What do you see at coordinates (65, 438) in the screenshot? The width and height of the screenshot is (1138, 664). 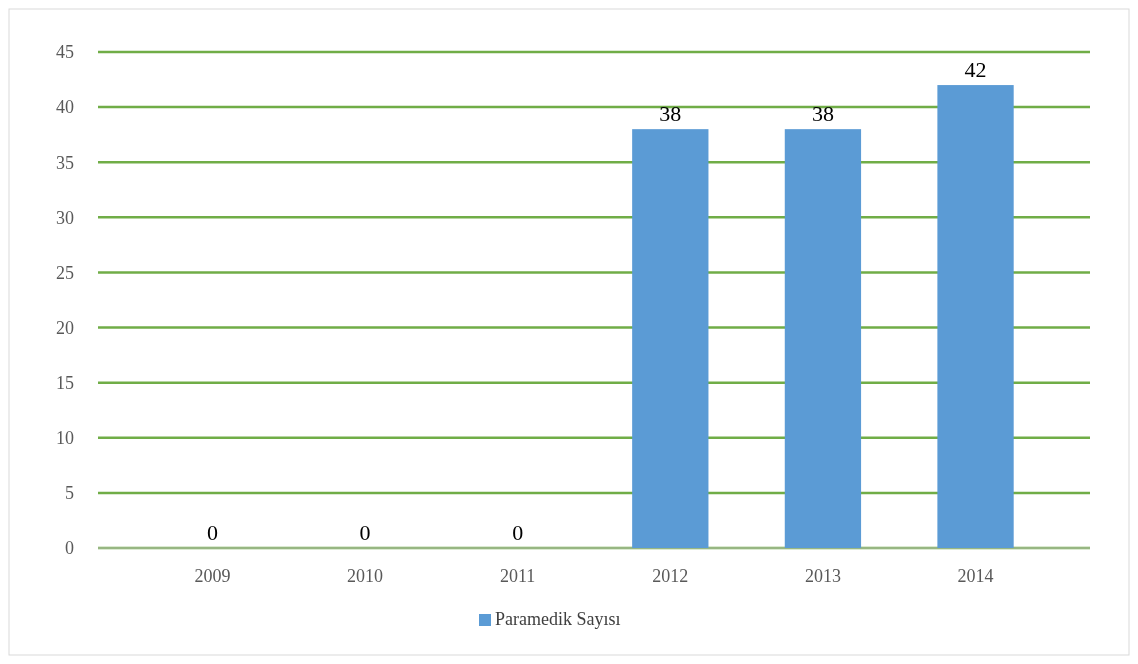 I see `y-tick-label: 10` at bounding box center [65, 438].